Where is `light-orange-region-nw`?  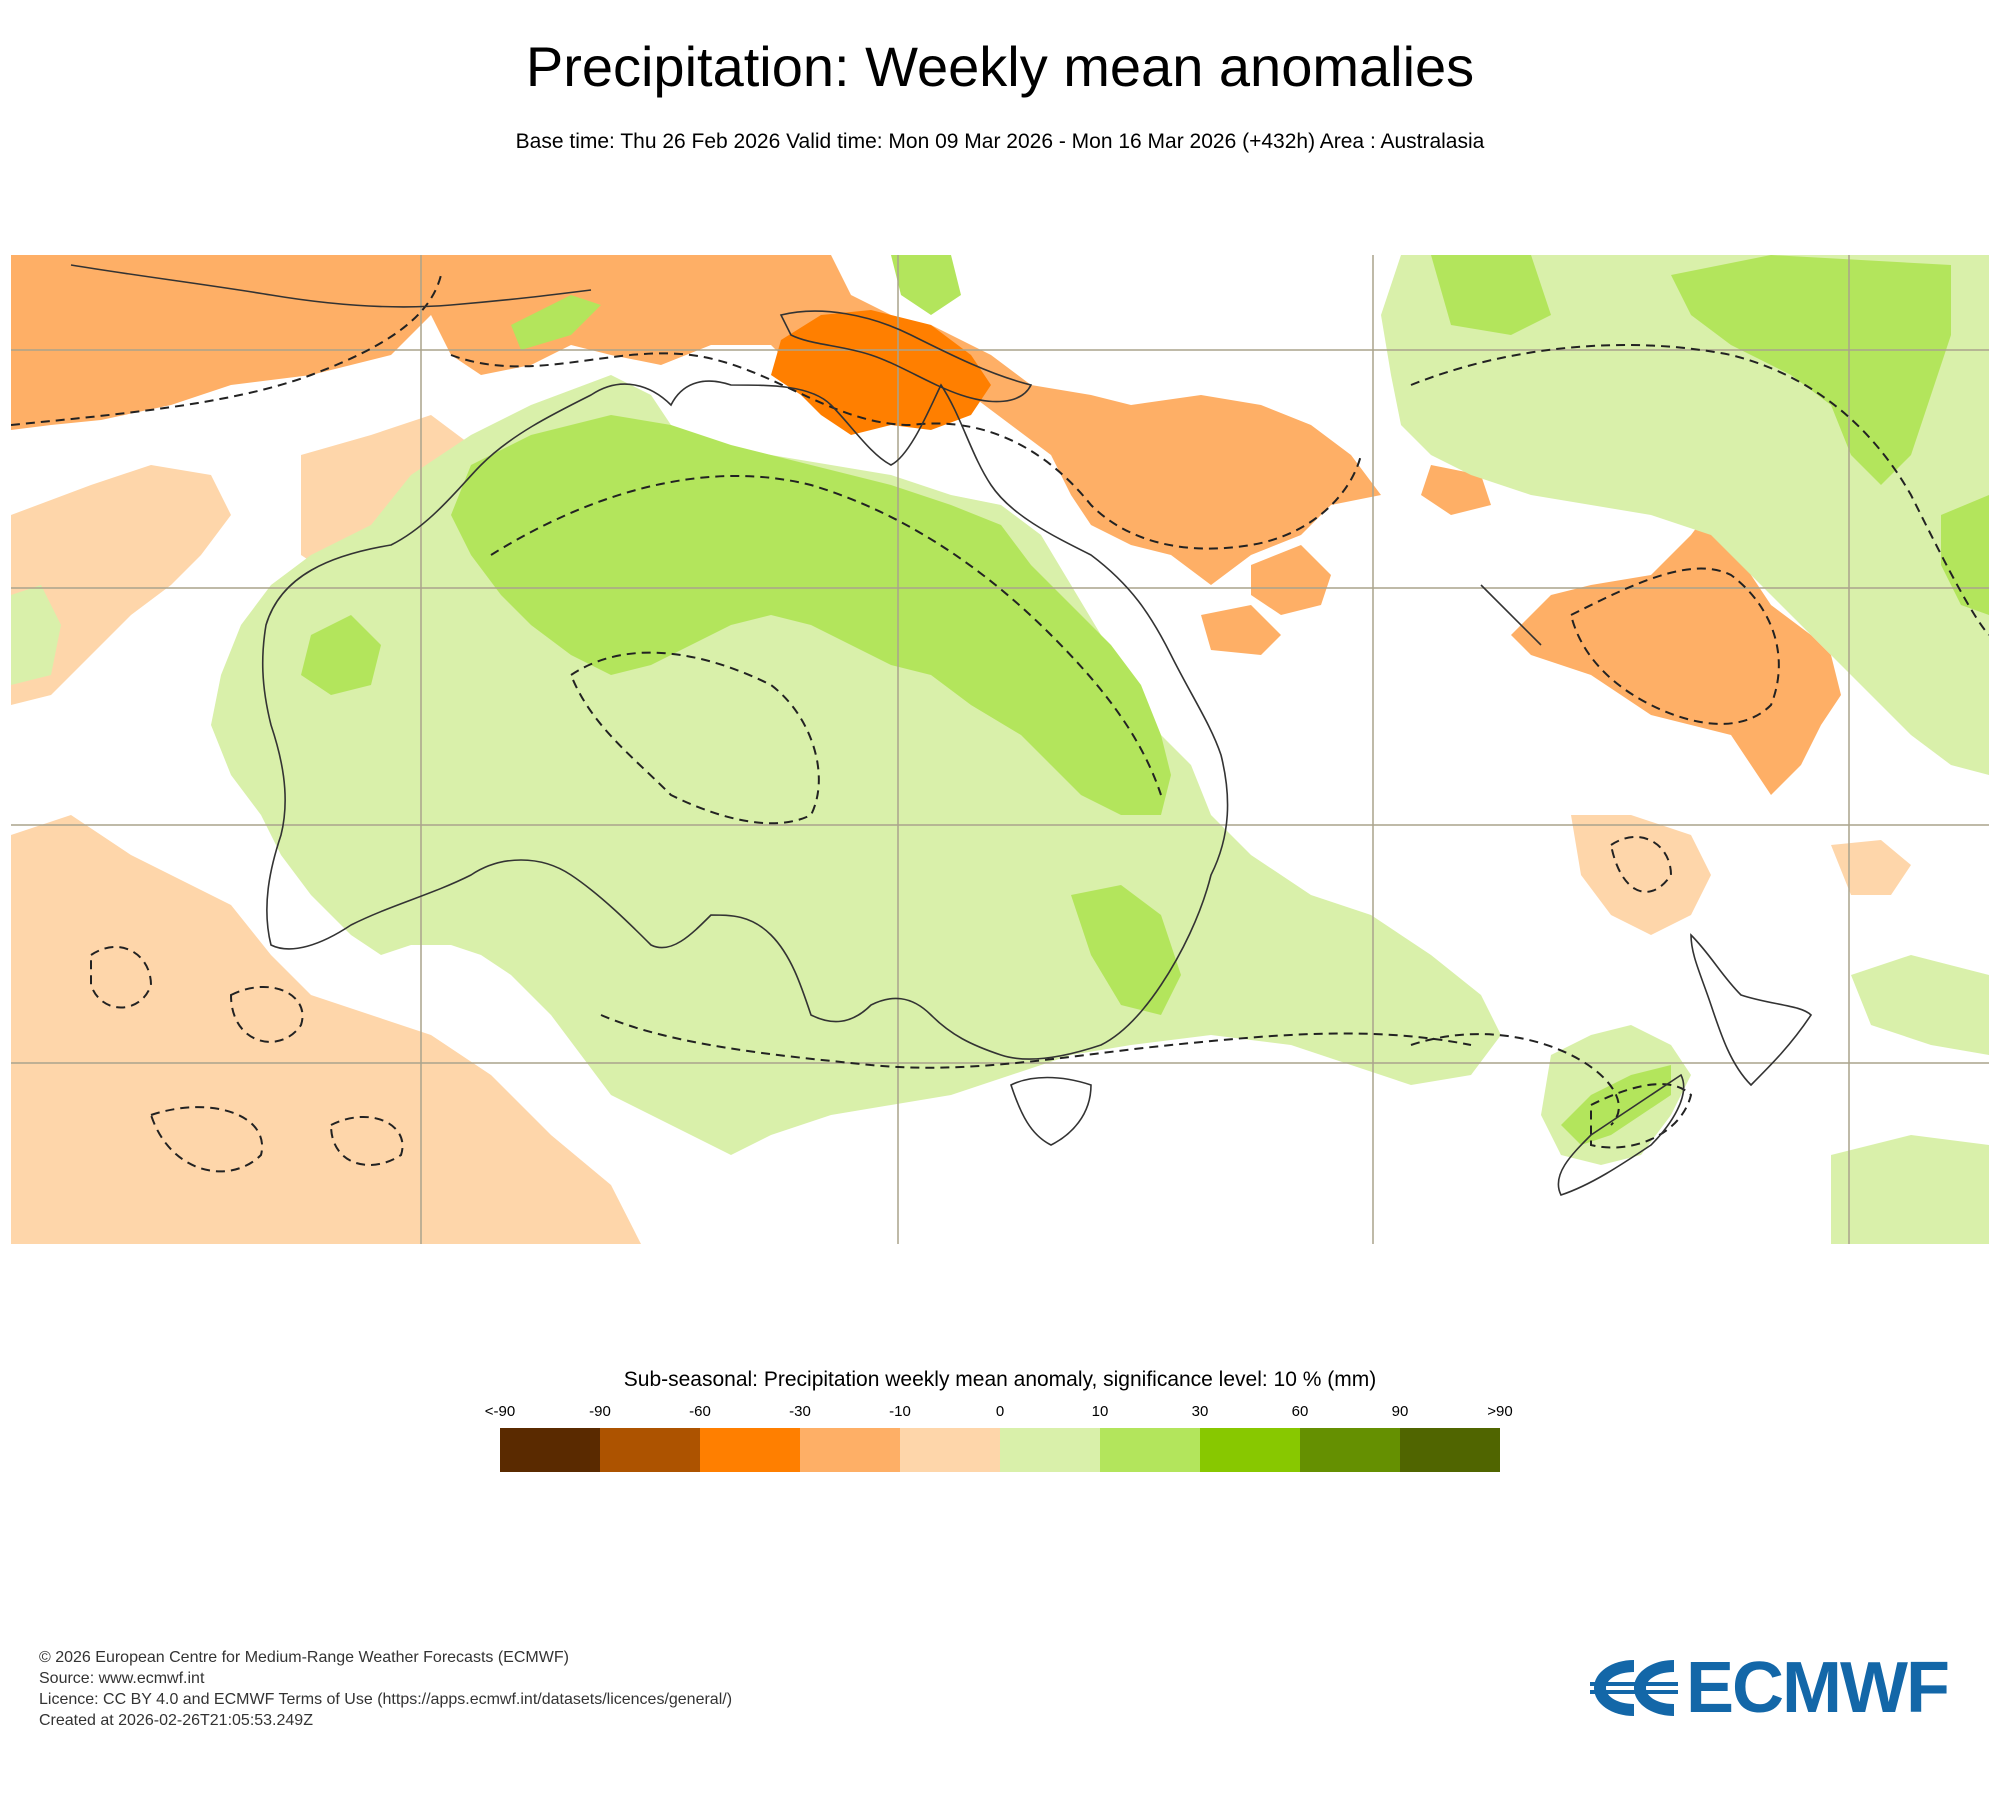
light-orange-region-nw is located at coordinates (221, 342).